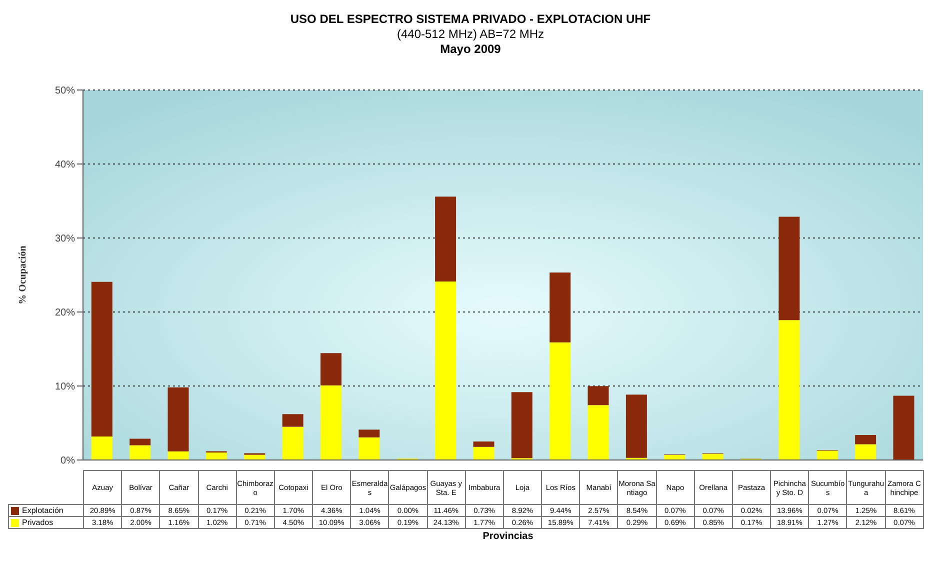  I want to click on y-tick-label: 10%, so click(65, 387).